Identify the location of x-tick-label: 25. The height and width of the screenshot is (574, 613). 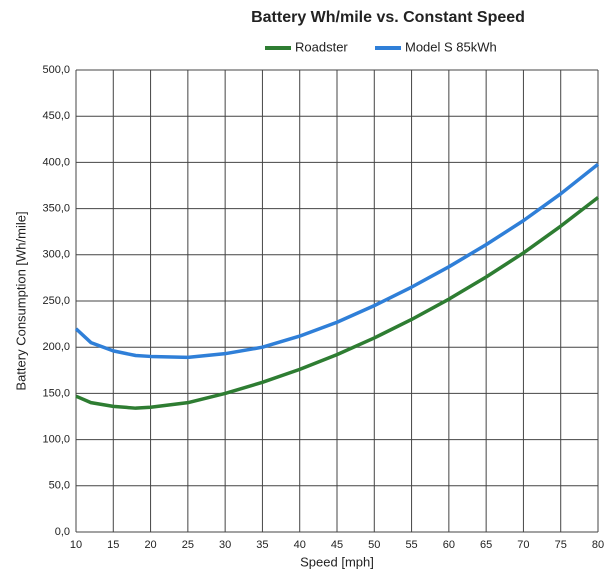
(188, 545).